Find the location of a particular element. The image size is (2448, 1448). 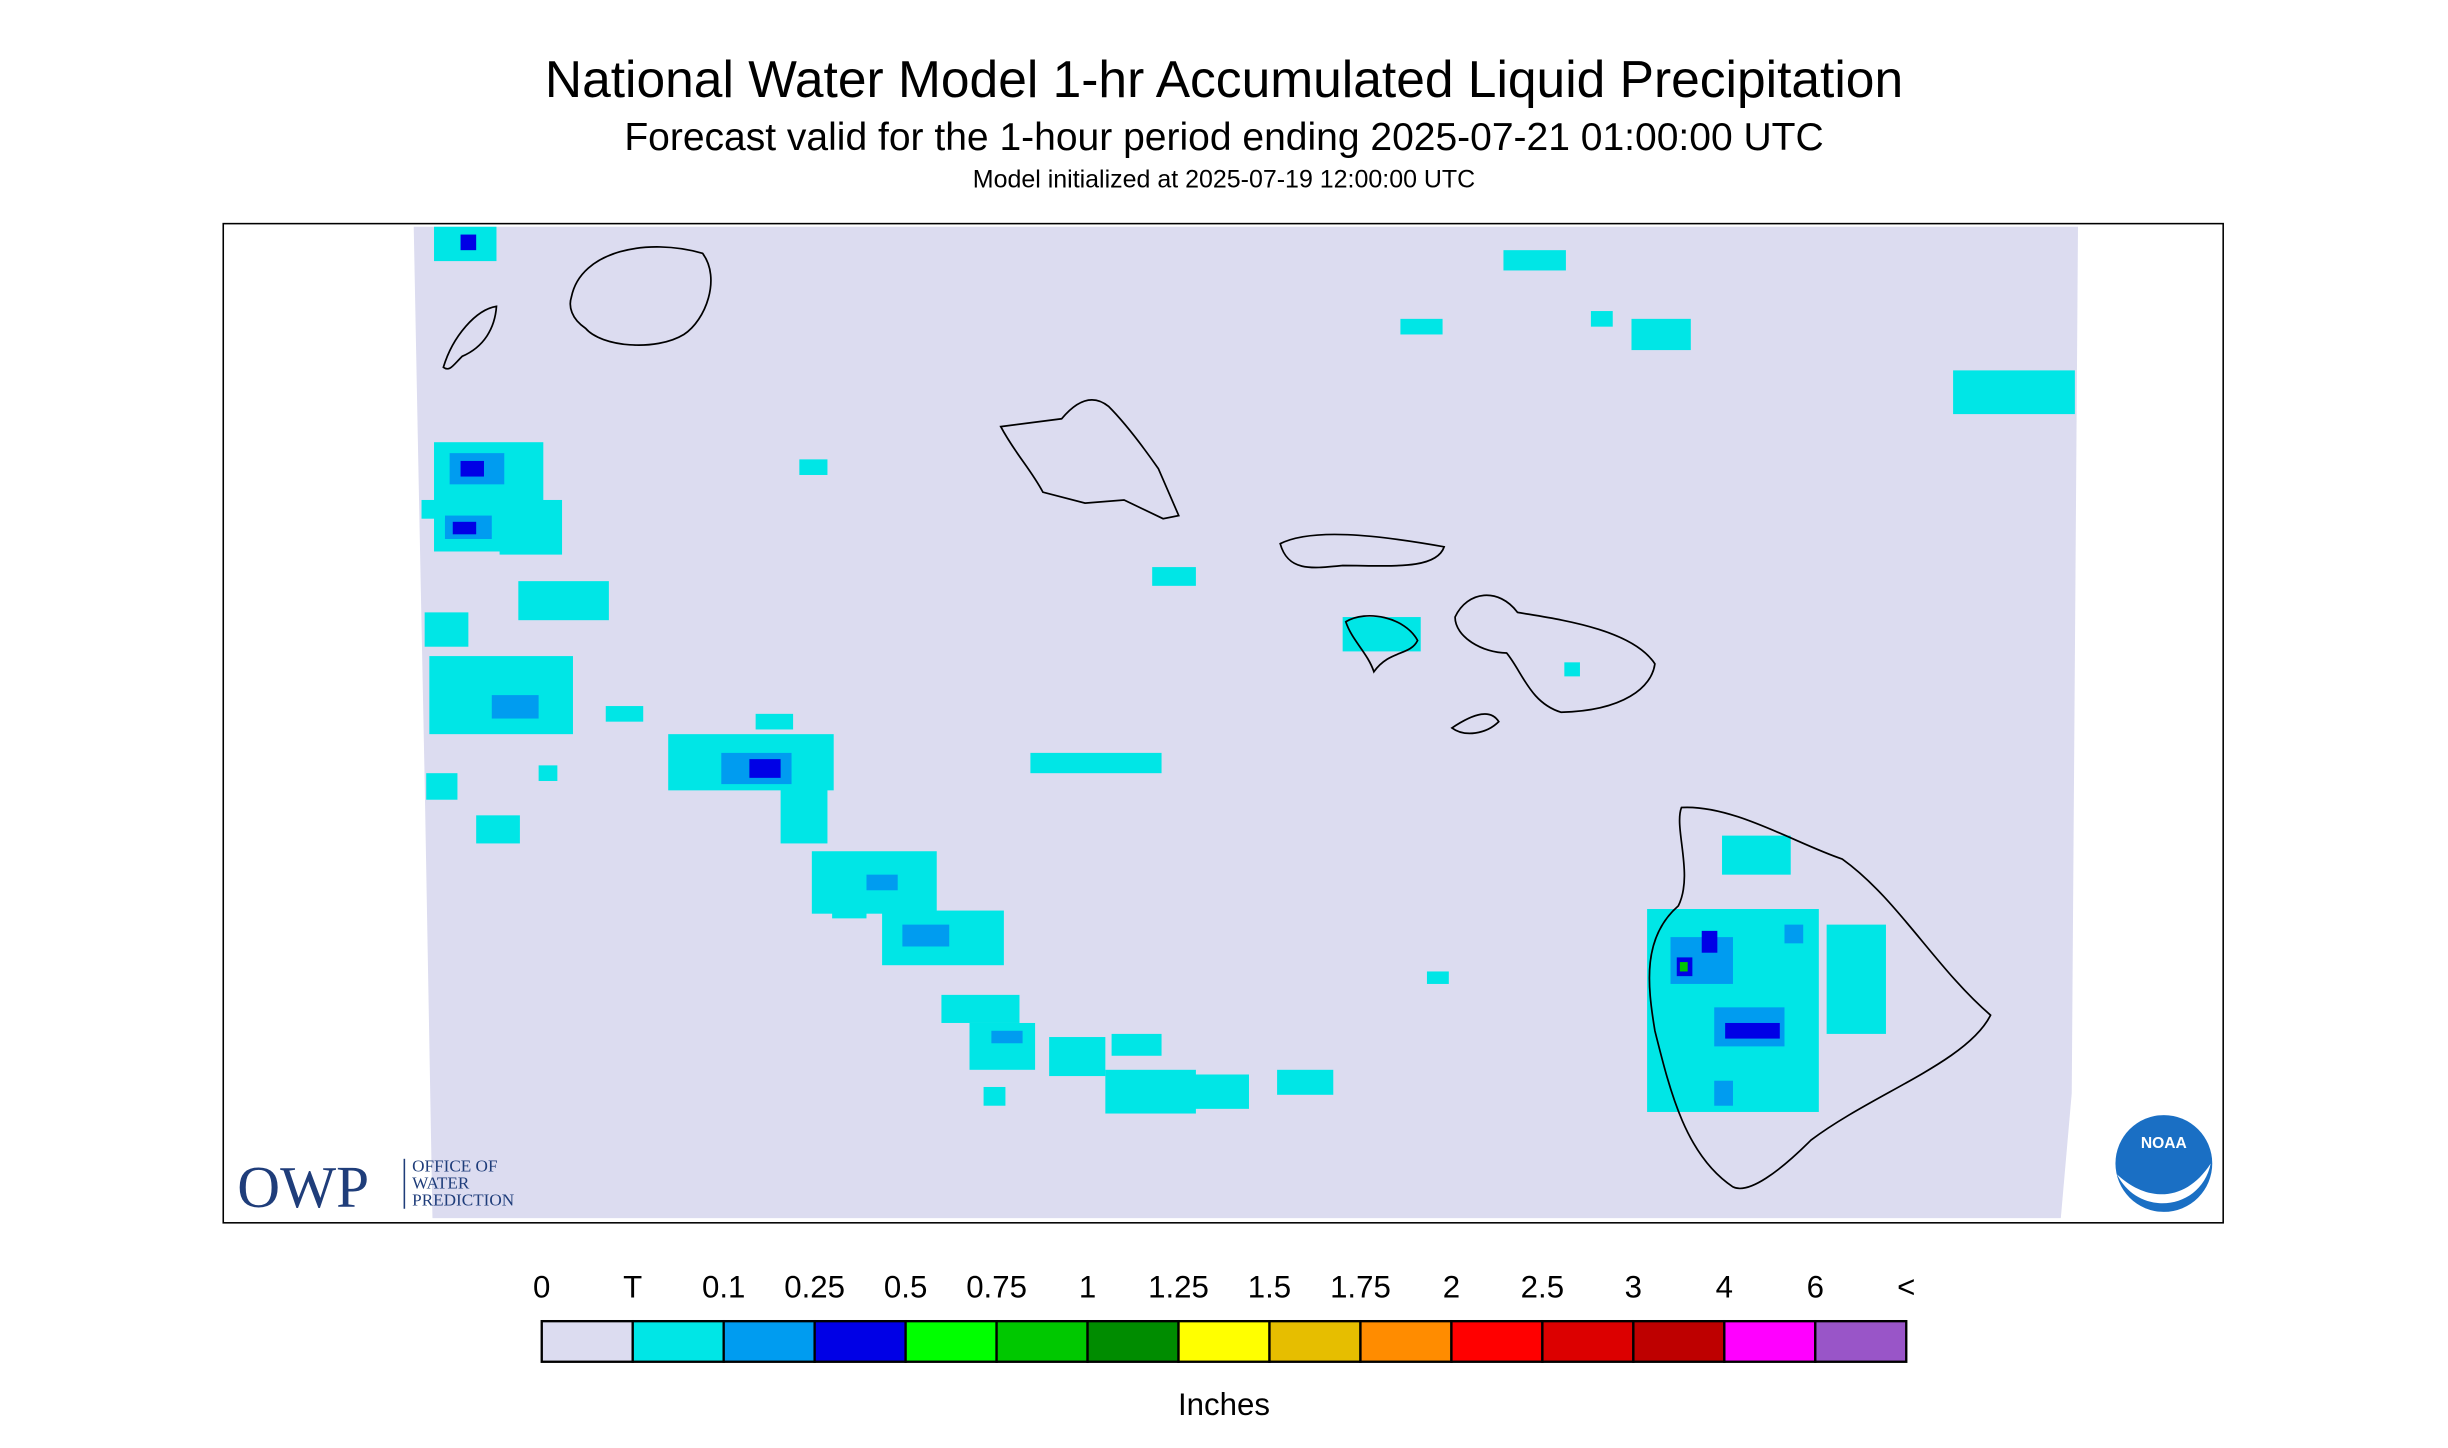

legend-label: 1.25 is located at coordinates (1178, 1287).